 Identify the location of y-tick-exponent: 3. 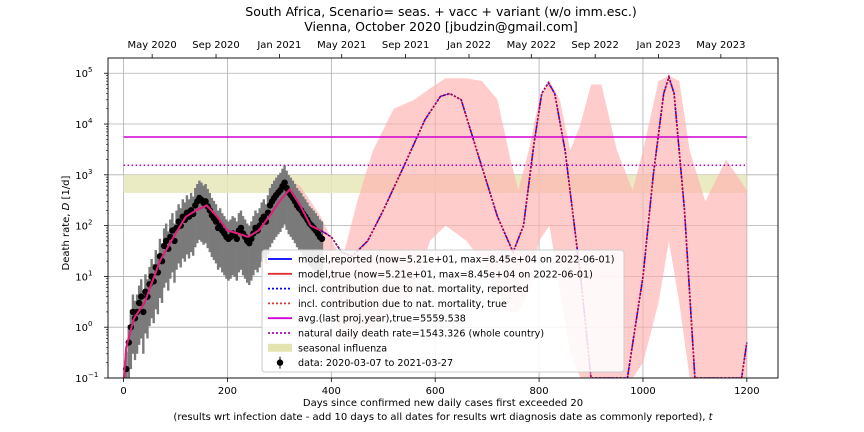
(90, 172).